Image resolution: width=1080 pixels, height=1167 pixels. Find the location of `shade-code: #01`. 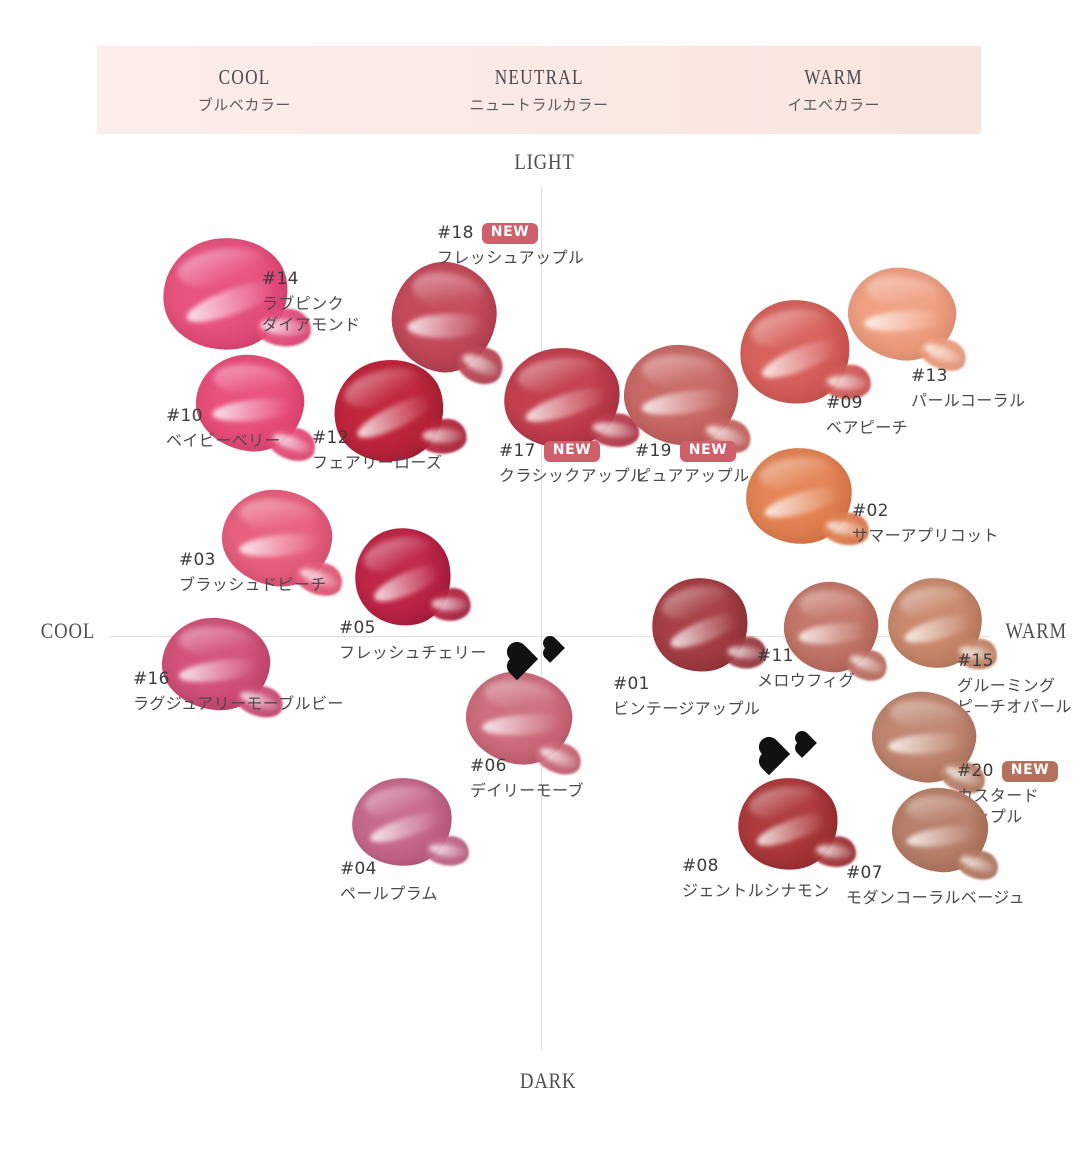

shade-code: #01 is located at coordinates (631, 684).